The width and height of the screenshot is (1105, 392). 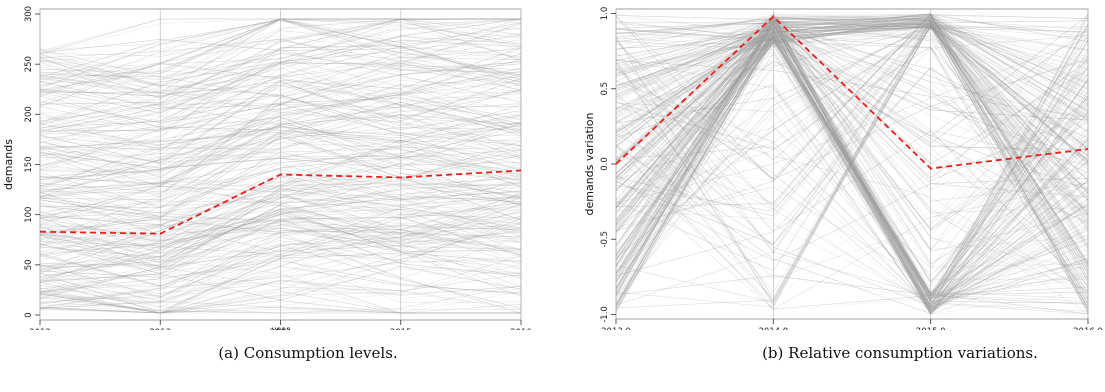 I want to click on caption-a-tag: (a), so click(x=228, y=353).